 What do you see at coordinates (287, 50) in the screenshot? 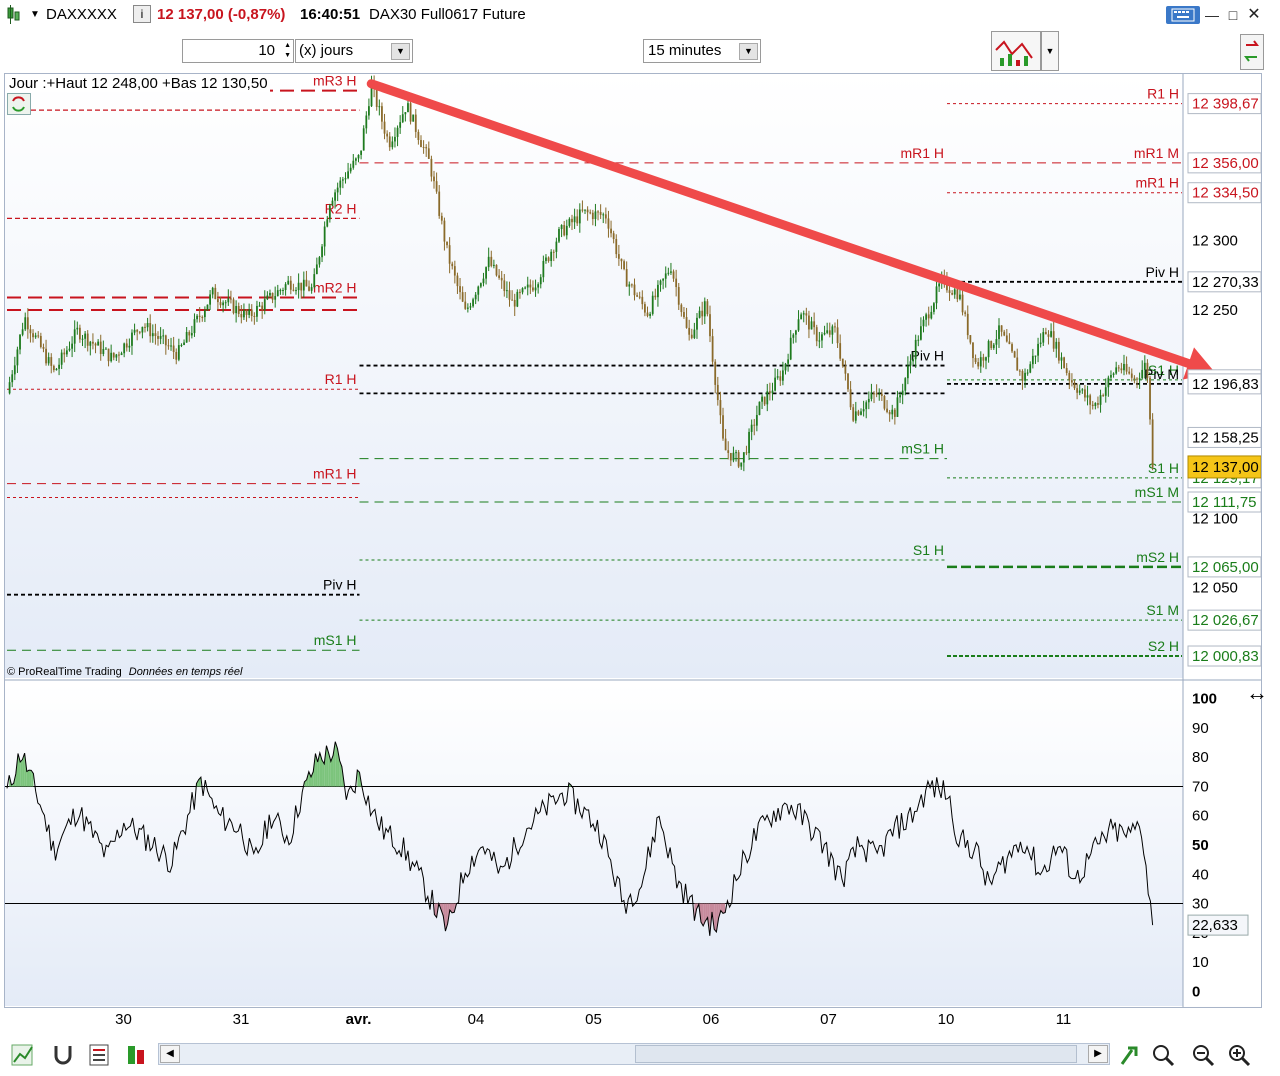
I see `spinner-icon: ▲ ▼` at bounding box center [287, 50].